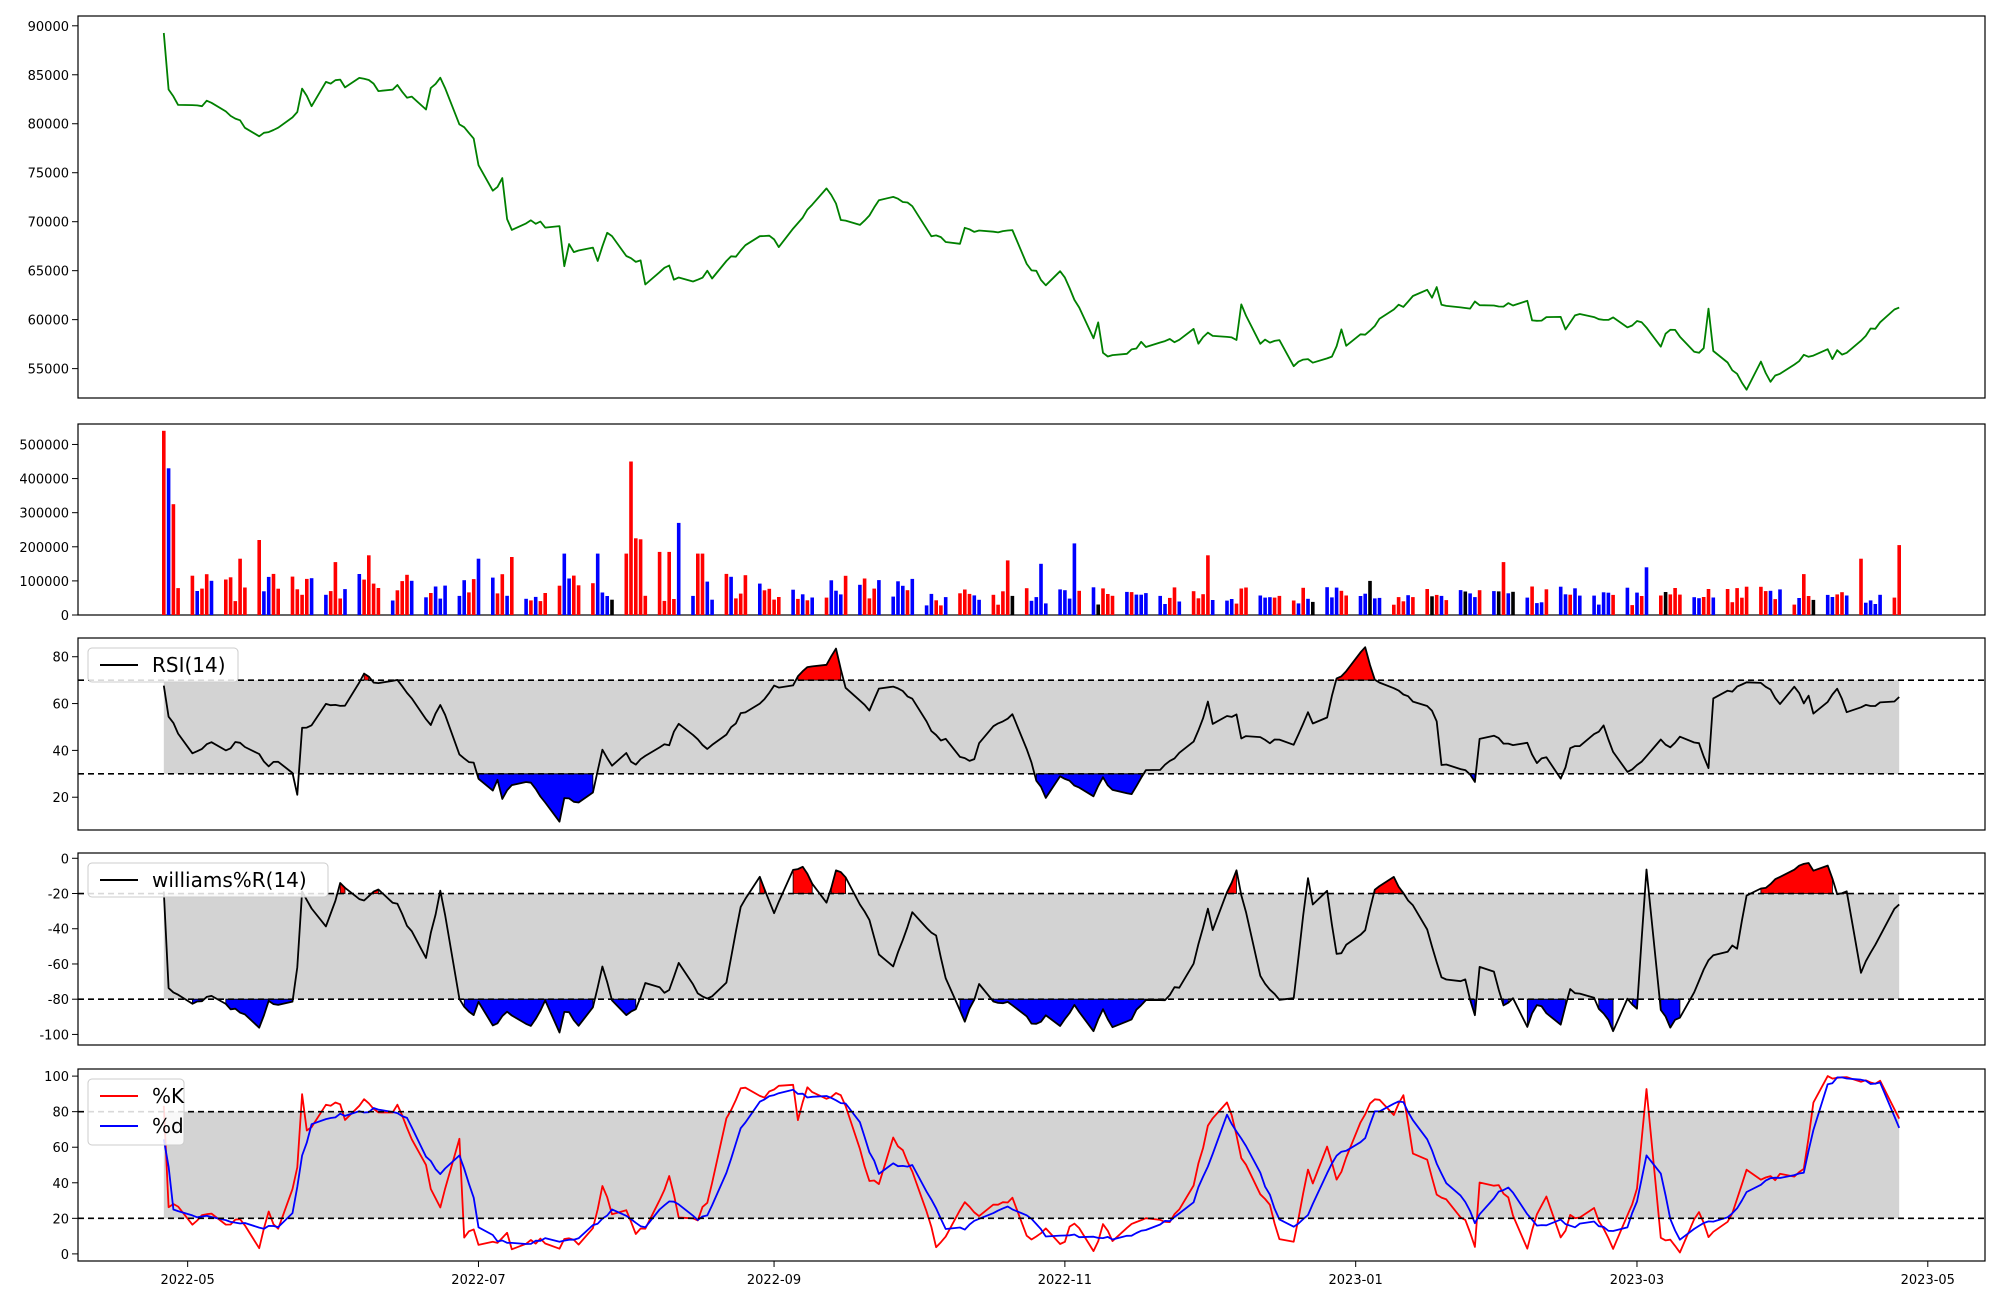 The height and width of the screenshot is (1300, 2000). I want to click on williams-ytick-label: -100, so click(54, 1035).